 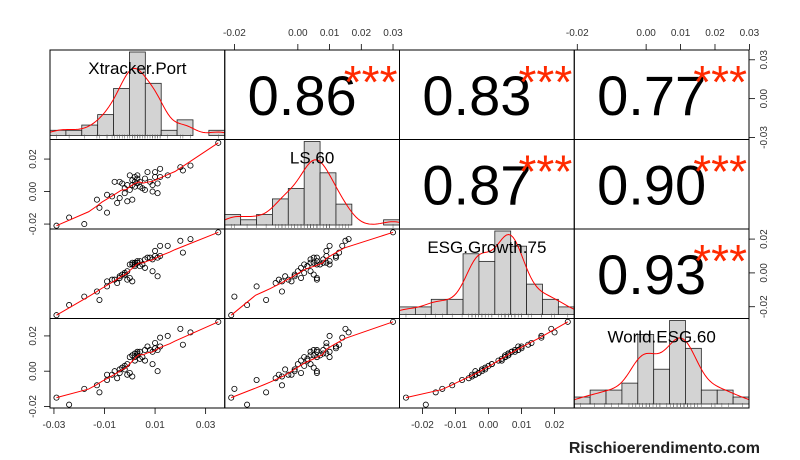 I want to click on panel-1-3: 0.90***, so click(x=661, y=184).